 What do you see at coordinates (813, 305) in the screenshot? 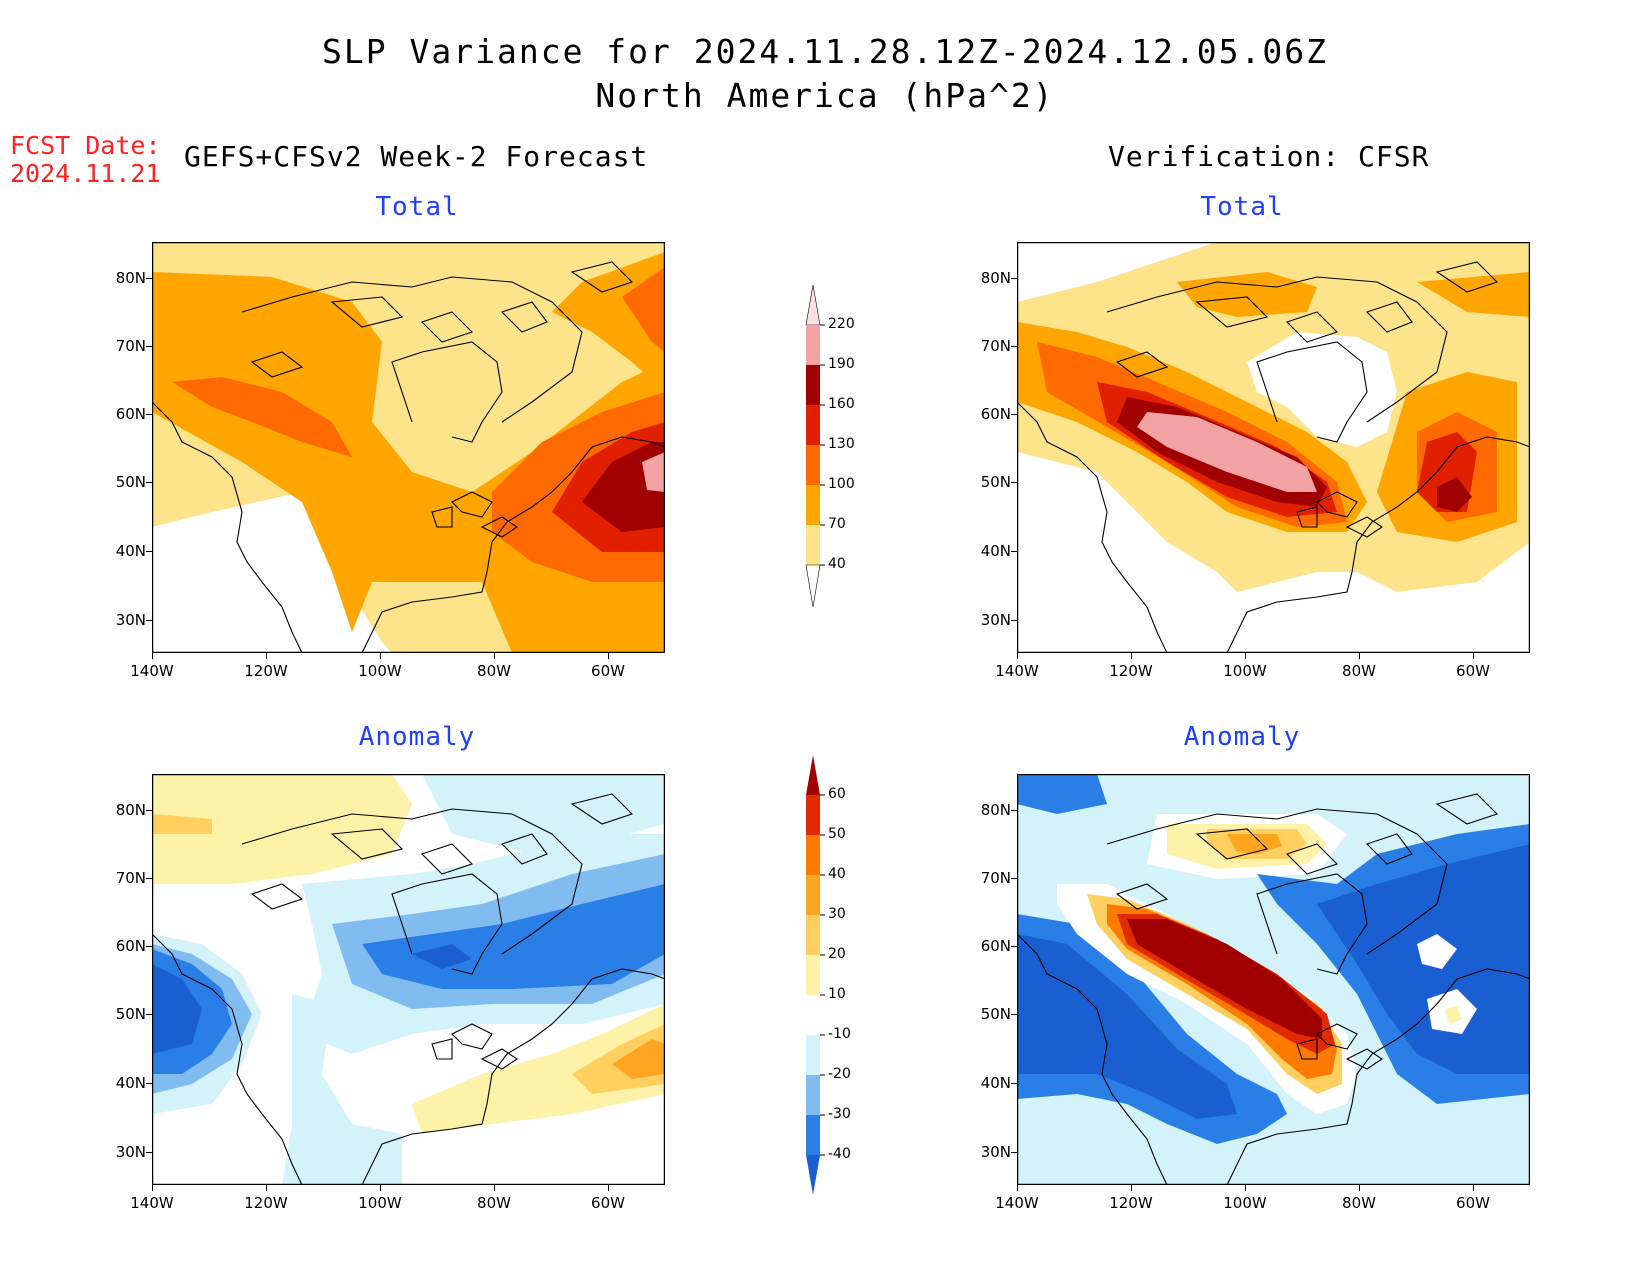
I see `total-colorbar-top-triangle` at bounding box center [813, 305].